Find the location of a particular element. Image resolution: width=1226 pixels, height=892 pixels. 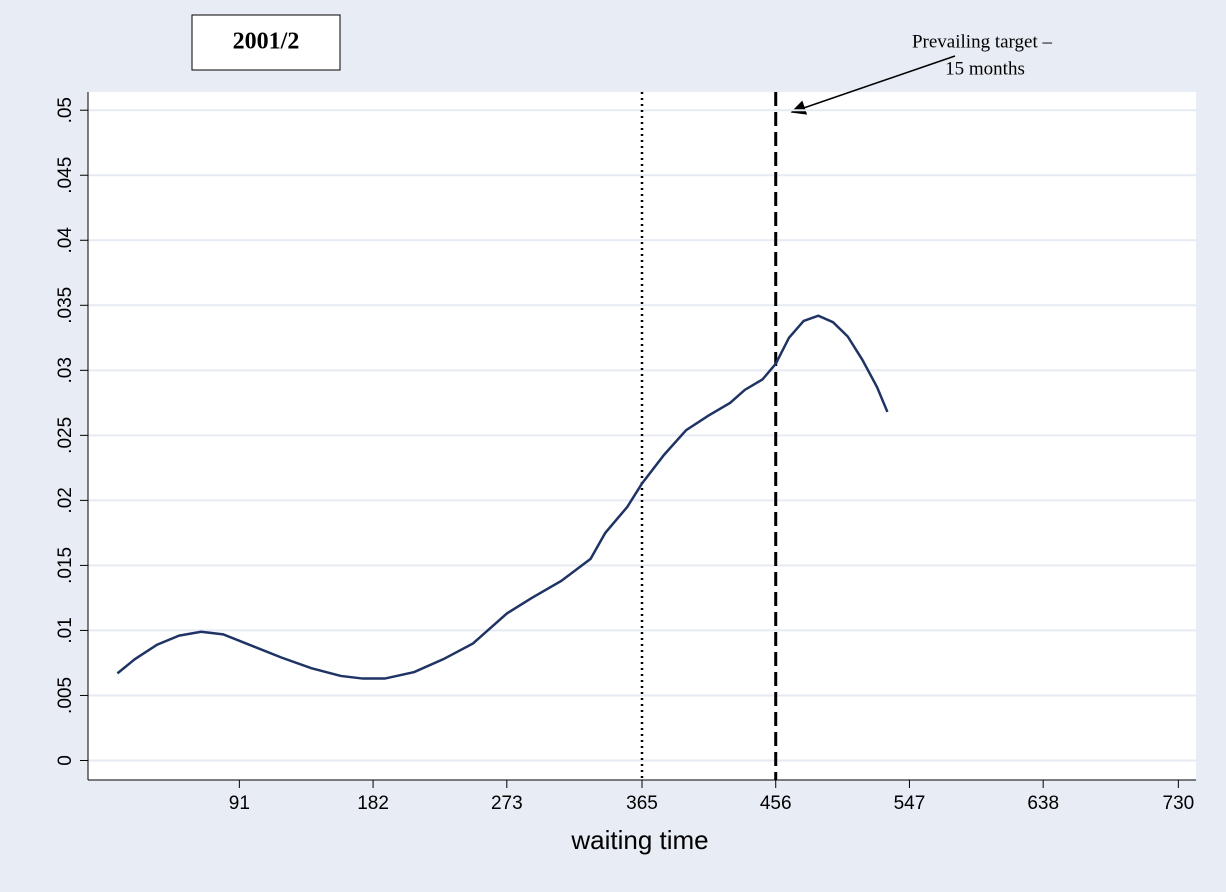

y-tick-label: .015 is located at coordinates (65, 565).